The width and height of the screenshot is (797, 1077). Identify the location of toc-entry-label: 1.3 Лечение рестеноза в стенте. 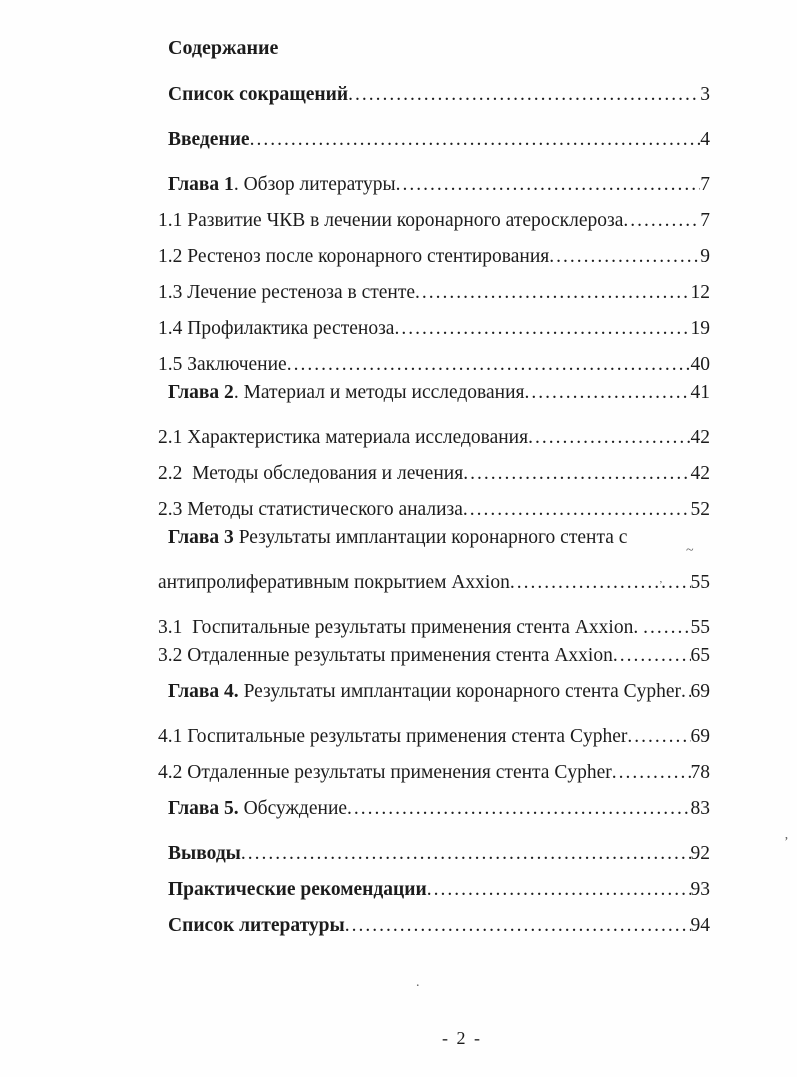
(286, 293).